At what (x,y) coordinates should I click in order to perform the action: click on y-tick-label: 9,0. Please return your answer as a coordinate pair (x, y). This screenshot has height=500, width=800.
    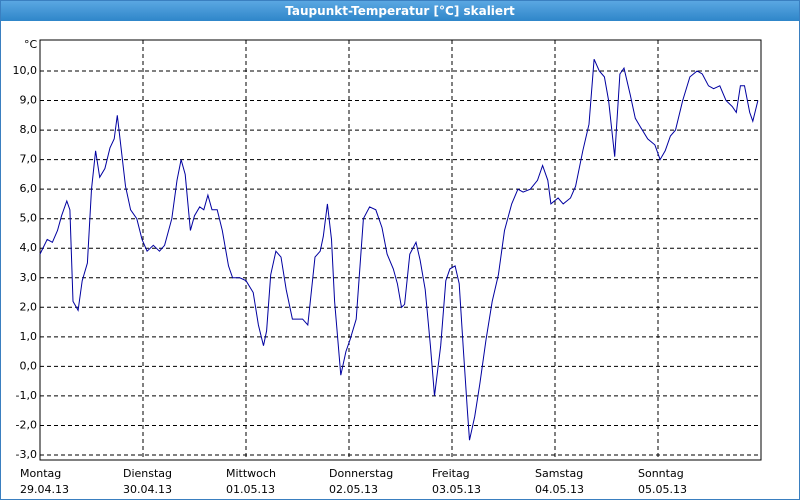
    Looking at the image, I should click on (29, 100).